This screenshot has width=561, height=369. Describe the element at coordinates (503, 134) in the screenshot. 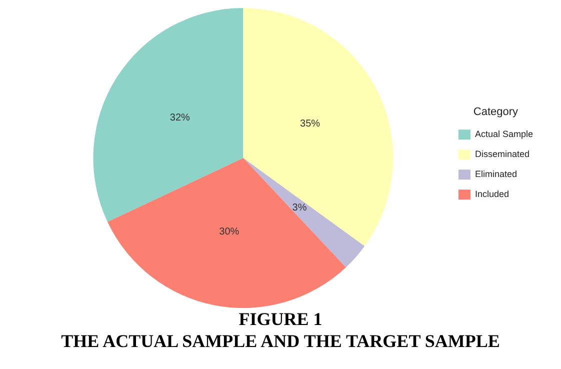

I see `legend-label: Actual Sample` at that location.